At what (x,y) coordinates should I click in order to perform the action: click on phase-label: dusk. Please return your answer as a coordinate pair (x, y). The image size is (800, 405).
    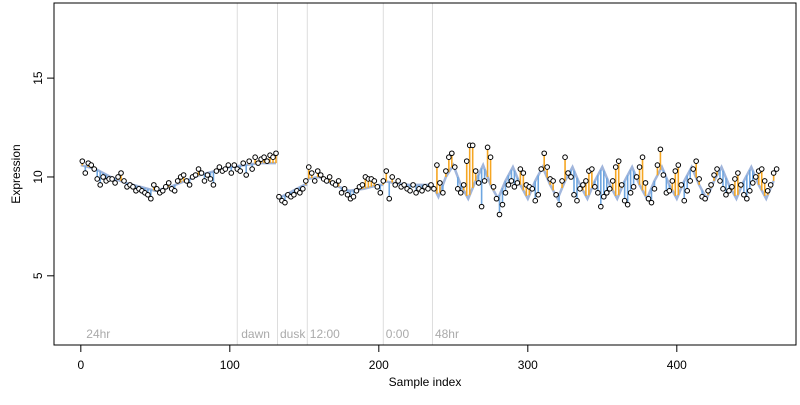
    Looking at the image, I should click on (293, 334).